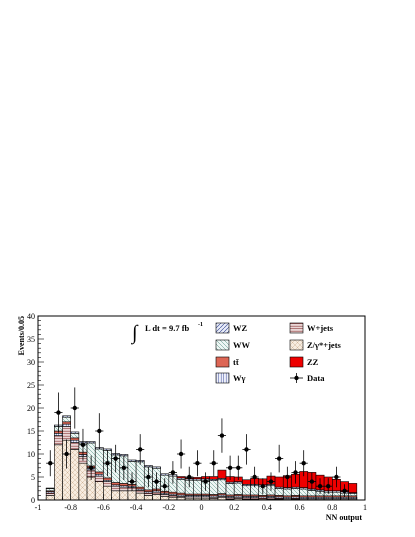 The image size is (415, 537). I want to click on y-tick-label: 40, so click(31, 316).